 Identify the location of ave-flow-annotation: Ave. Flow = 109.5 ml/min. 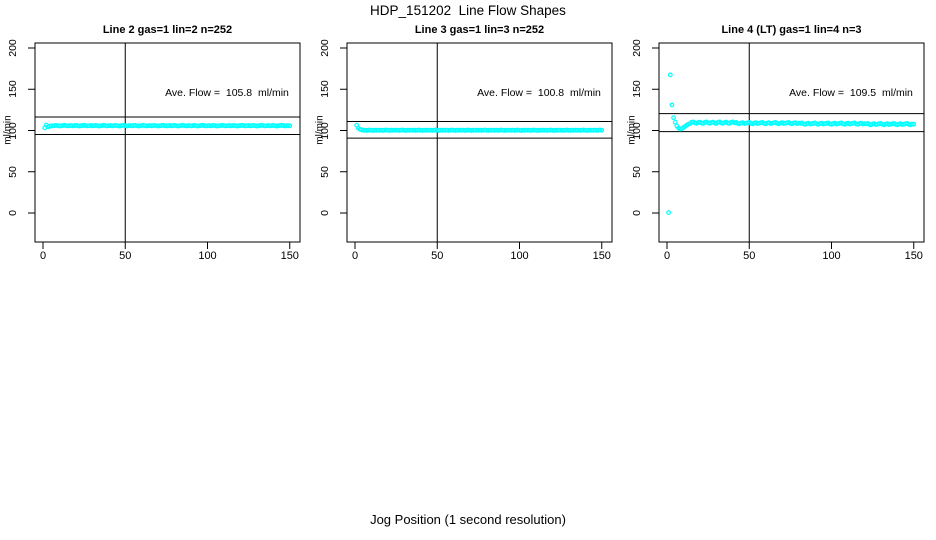
(851, 93).